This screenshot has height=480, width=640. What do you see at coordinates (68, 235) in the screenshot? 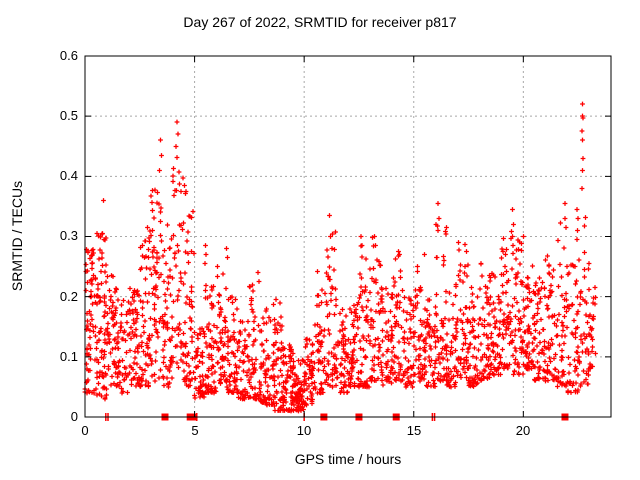
I see `y-tick-label-03: 0.3` at bounding box center [68, 235].